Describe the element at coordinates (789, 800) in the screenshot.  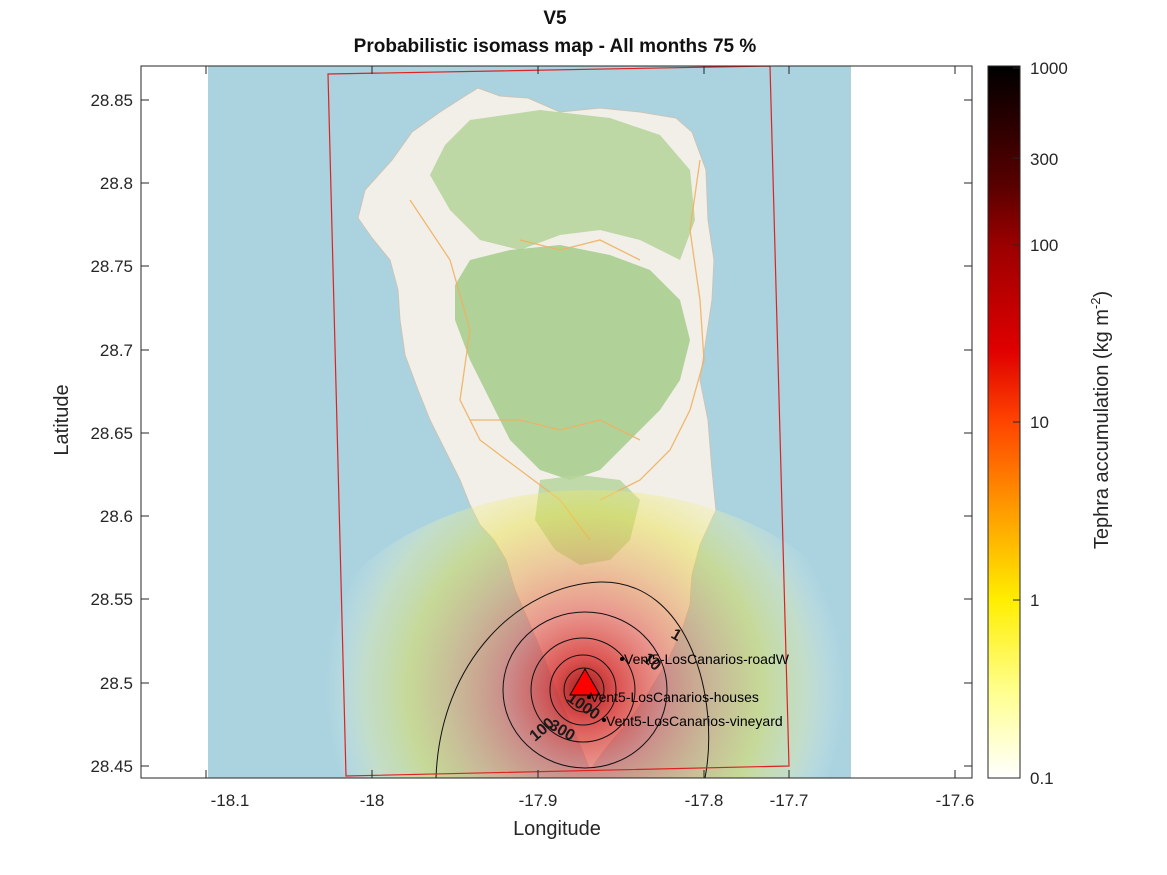
I see `x-tick-label: -17.7` at that location.